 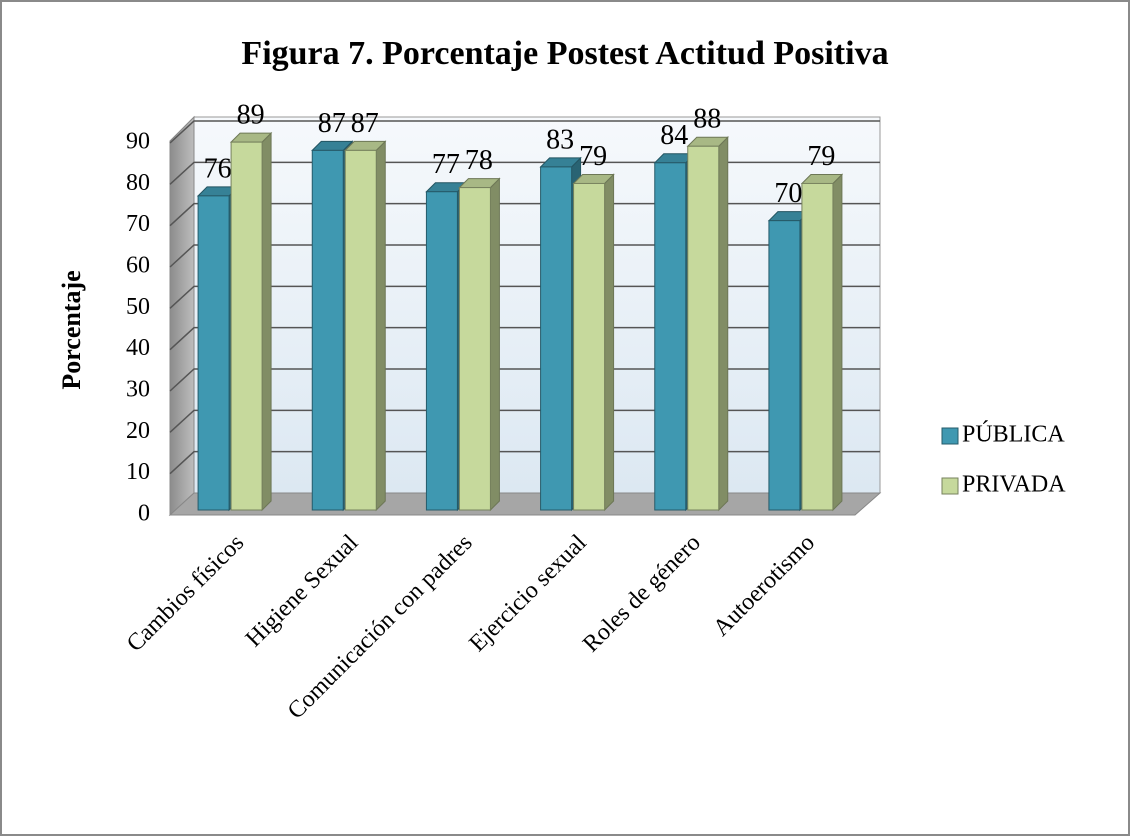 I want to click on data-label: 70, so click(x=788, y=193).